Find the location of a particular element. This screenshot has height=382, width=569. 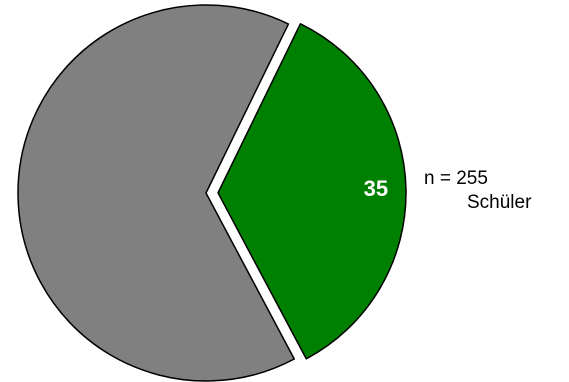

sample-size-line2: Schüler is located at coordinates (499, 202).